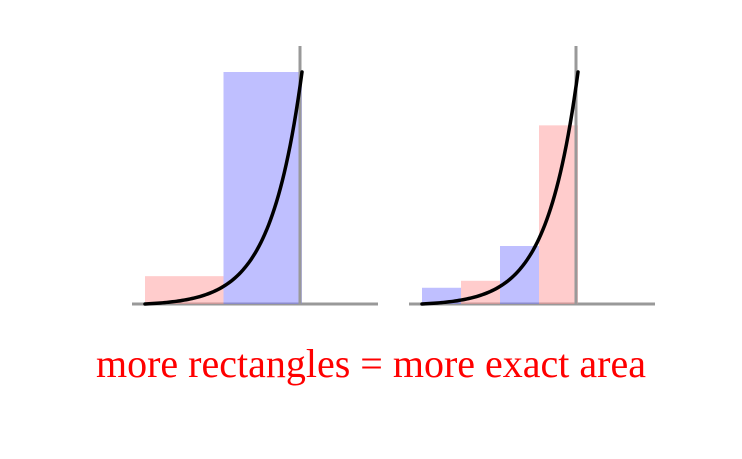  What do you see at coordinates (371, 363) in the screenshot?
I see `caption-text: more rectangles = more exact area` at bounding box center [371, 363].